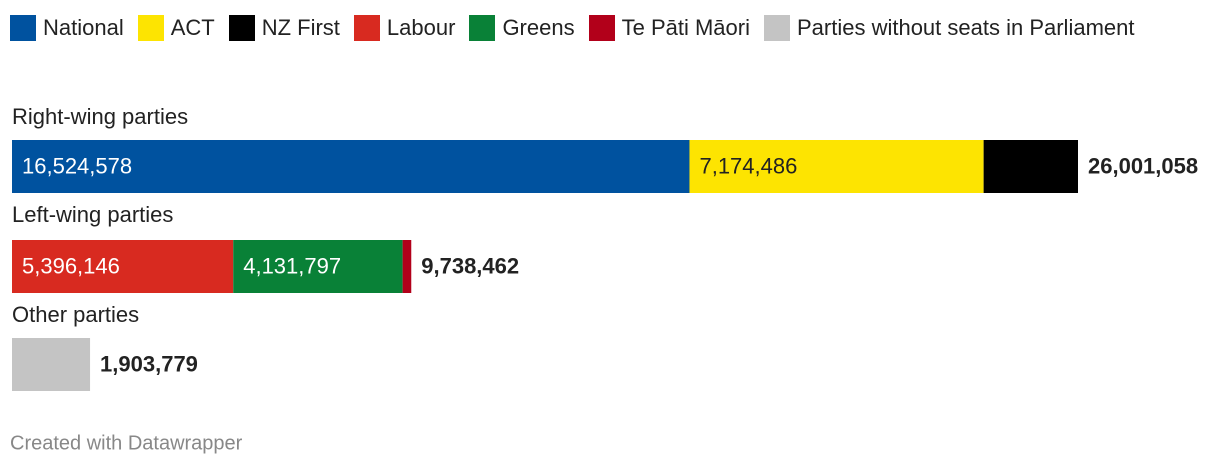  I want to click on legend-item: Labour, so click(404, 28).